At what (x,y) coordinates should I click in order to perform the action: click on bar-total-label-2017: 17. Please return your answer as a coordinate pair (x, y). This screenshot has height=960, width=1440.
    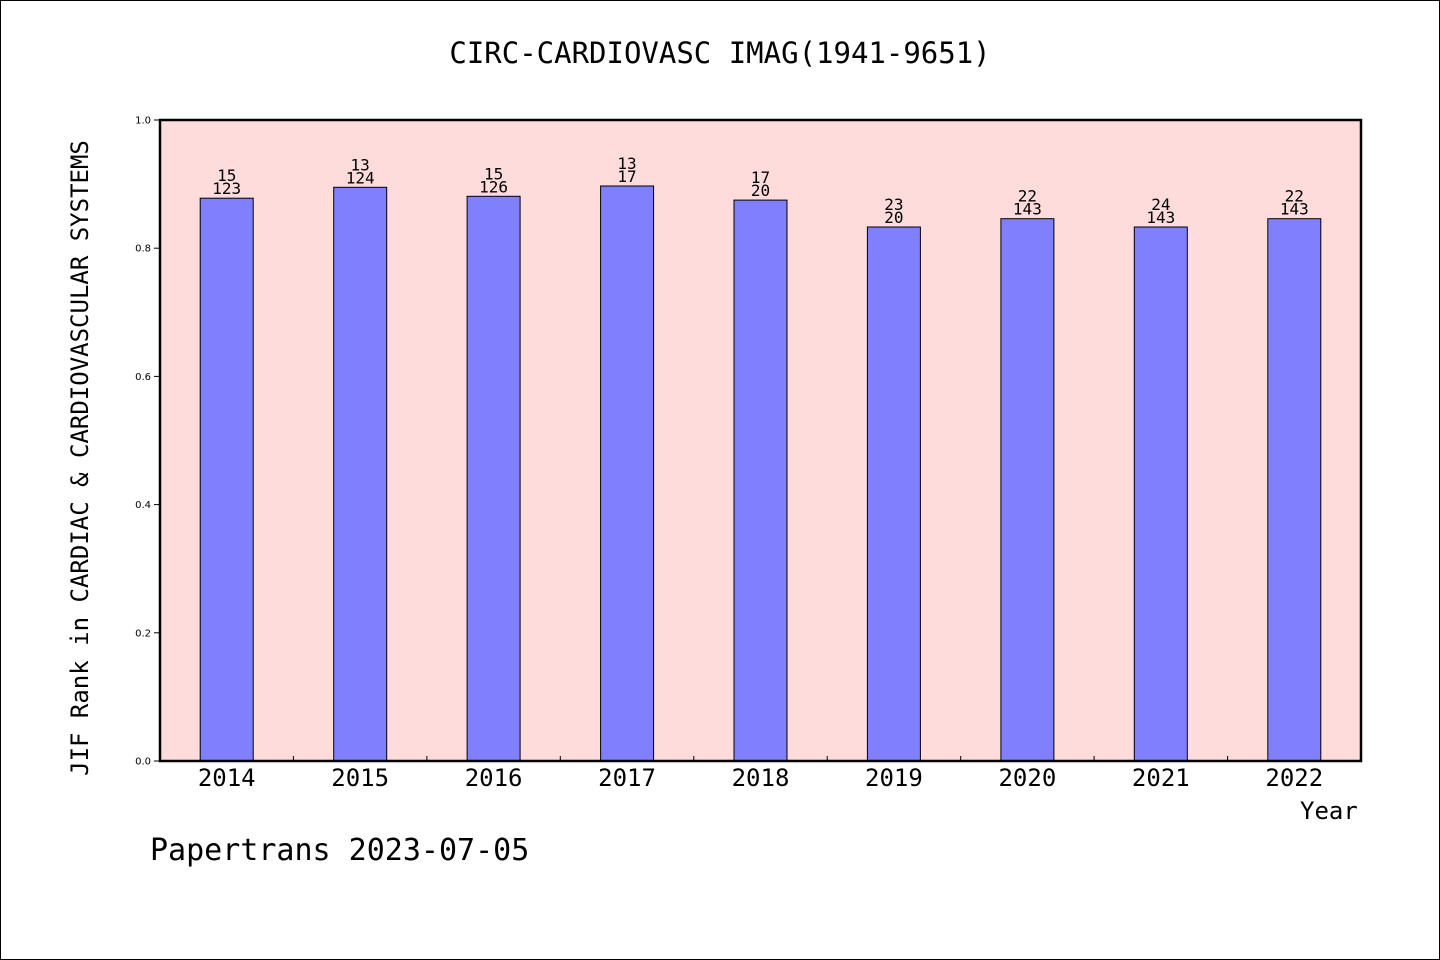
    Looking at the image, I should click on (626, 176).